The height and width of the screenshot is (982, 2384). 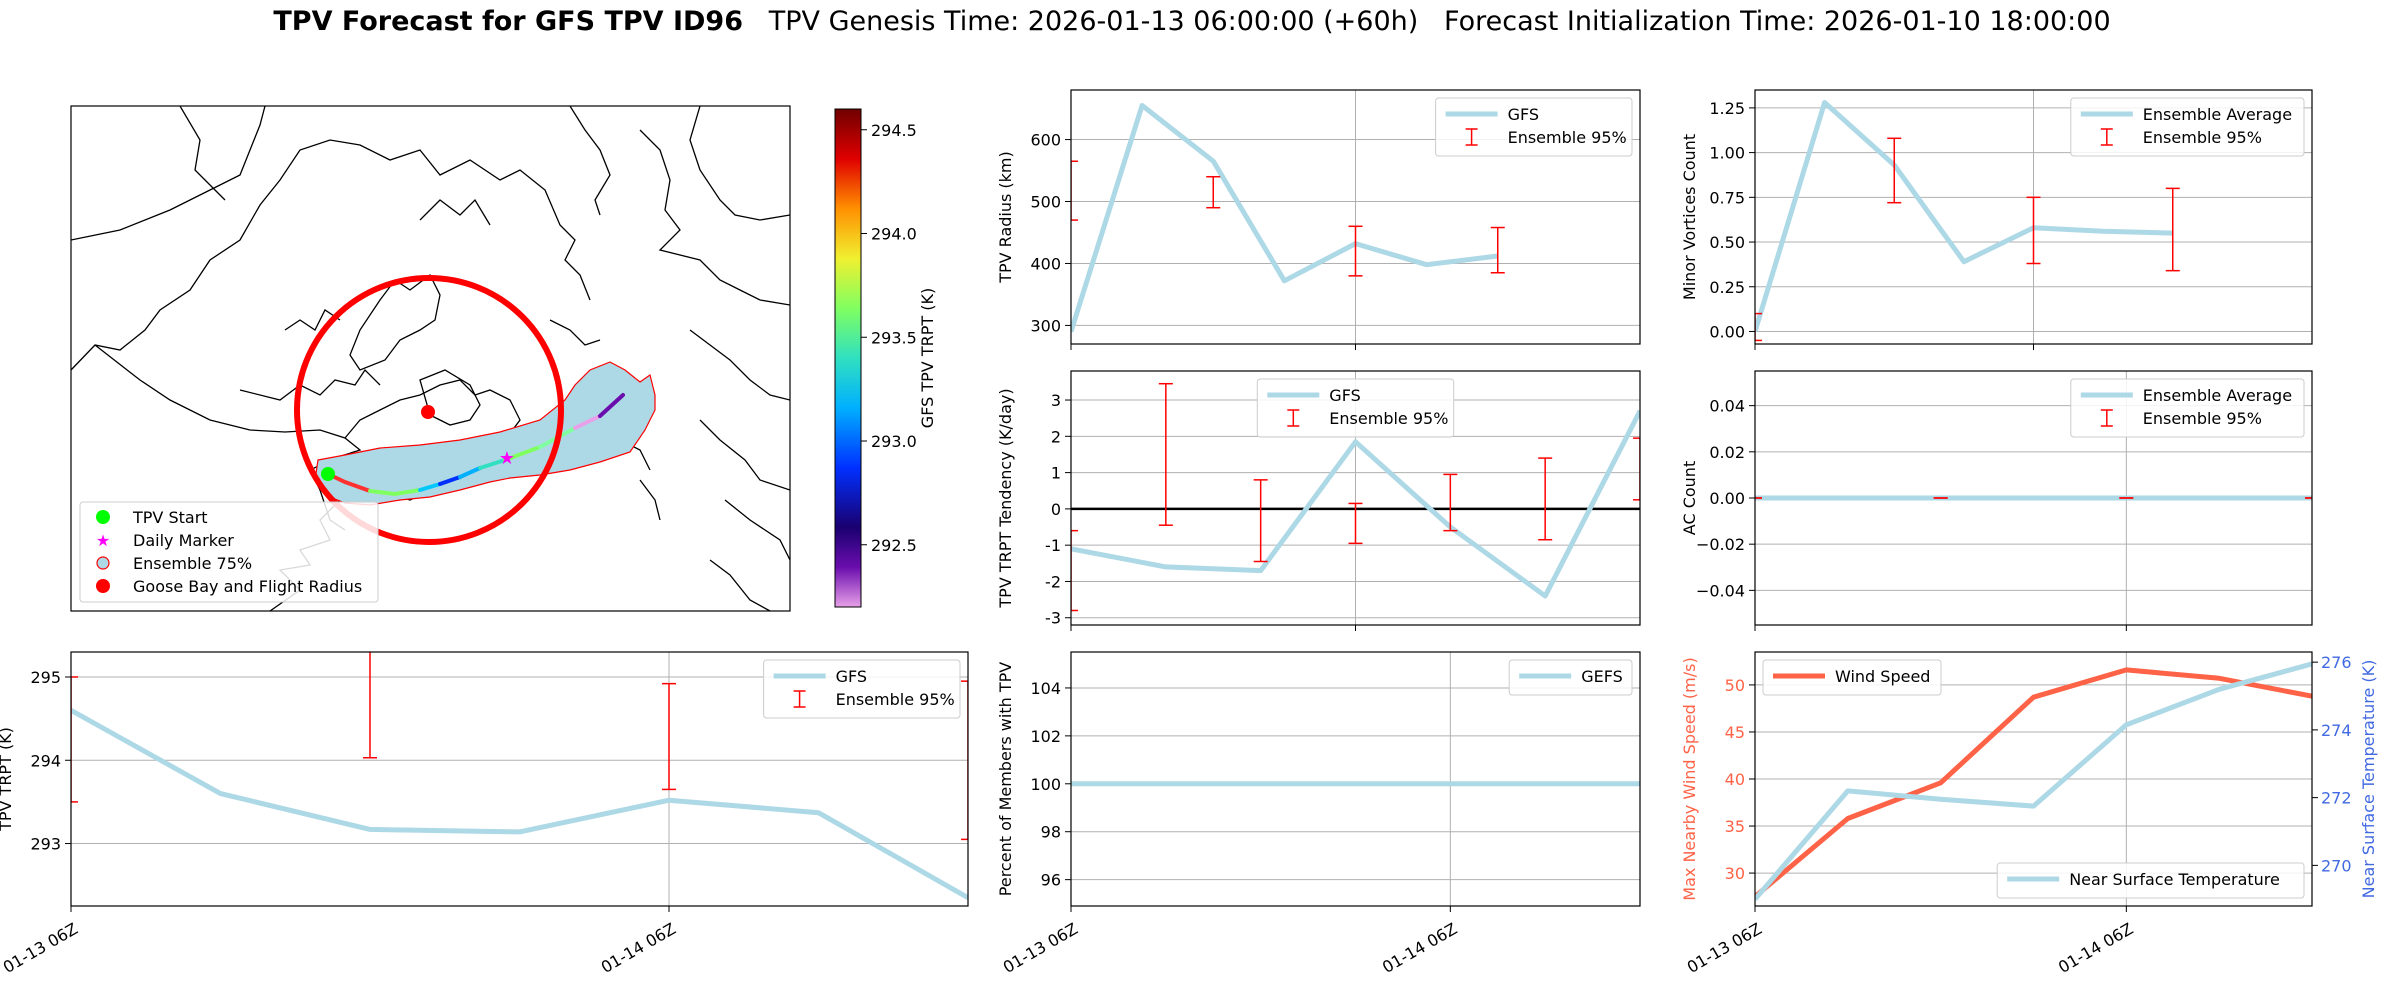 What do you see at coordinates (894, 337) in the screenshot?
I see `colorbar-tick-label: 293.5` at bounding box center [894, 337].